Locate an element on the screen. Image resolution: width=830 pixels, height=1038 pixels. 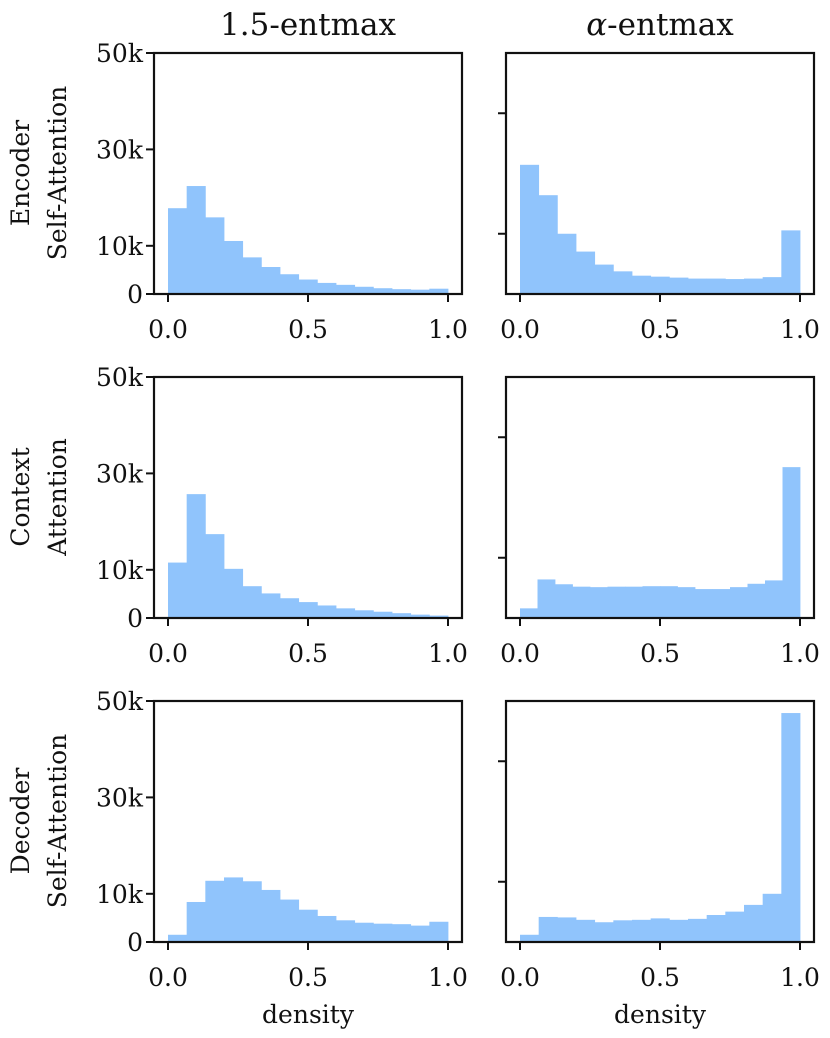
subplot-r3-c1: 0.0 0.5 1.0 0 10k 30k 50k is located at coordinates (282, 839).